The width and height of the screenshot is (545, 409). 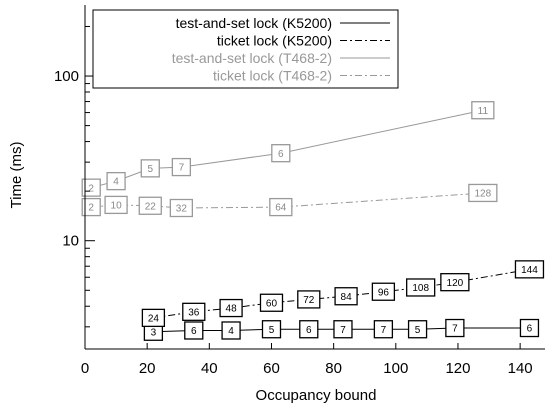 I want to click on legend-entry-label: ticket lock (K5200), so click(x=274, y=41).